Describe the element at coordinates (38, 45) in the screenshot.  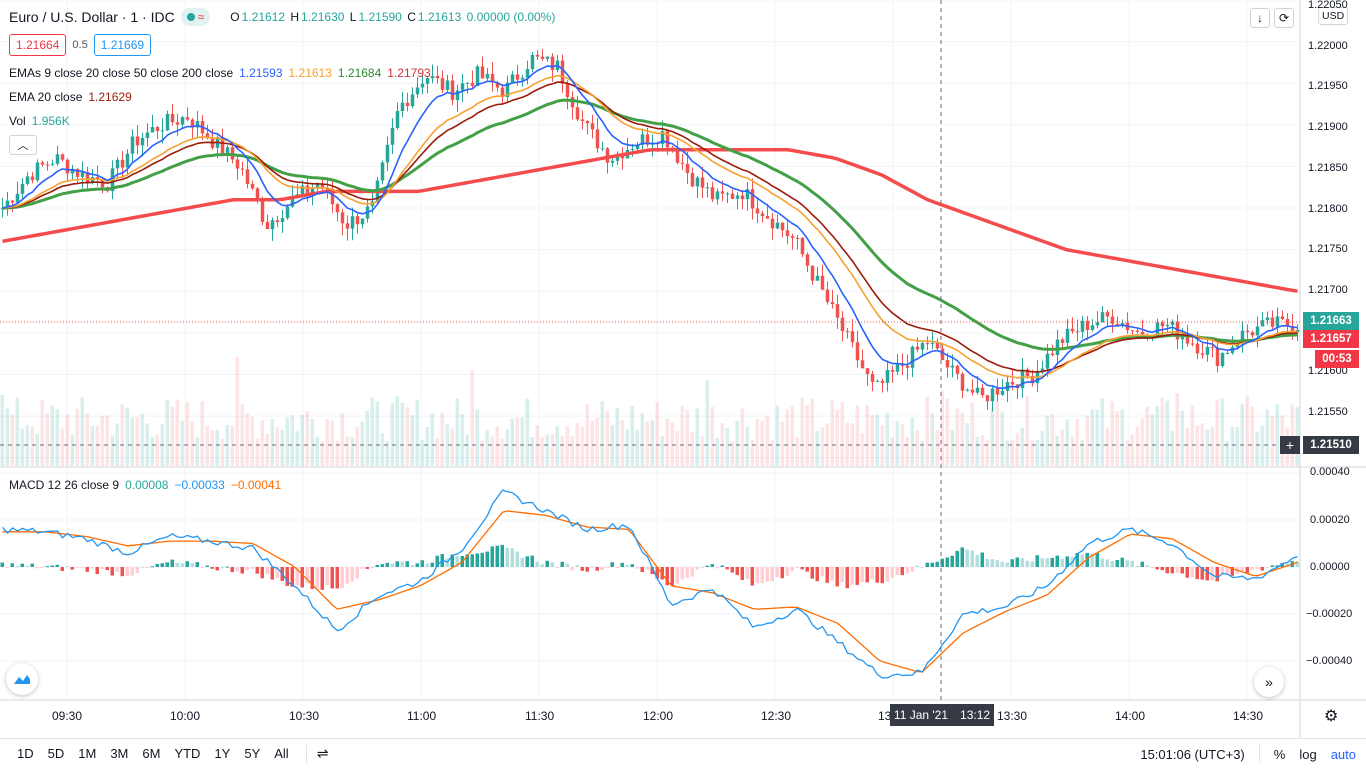
I see `sell-button: 1.21664` at that location.